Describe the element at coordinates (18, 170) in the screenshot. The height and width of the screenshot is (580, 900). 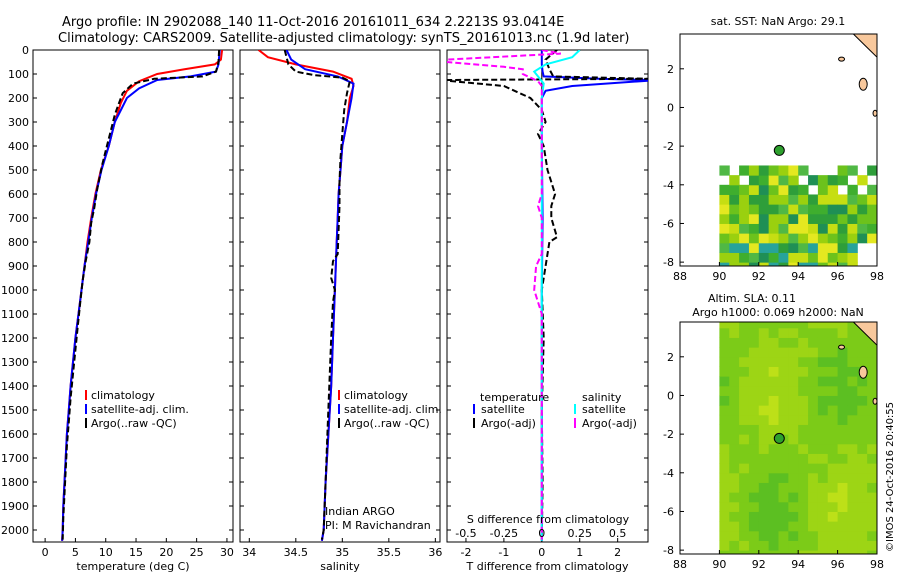
I see `y-tick-label: 500` at that location.